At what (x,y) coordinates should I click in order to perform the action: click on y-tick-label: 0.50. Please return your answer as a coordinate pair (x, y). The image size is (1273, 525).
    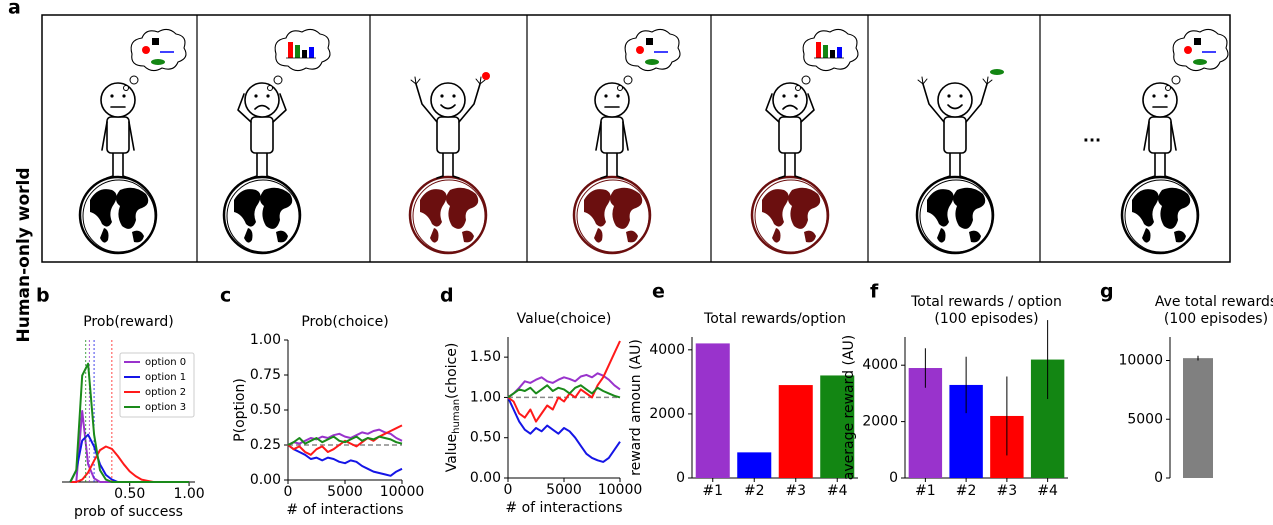
    Looking at the image, I should click on (265, 410).